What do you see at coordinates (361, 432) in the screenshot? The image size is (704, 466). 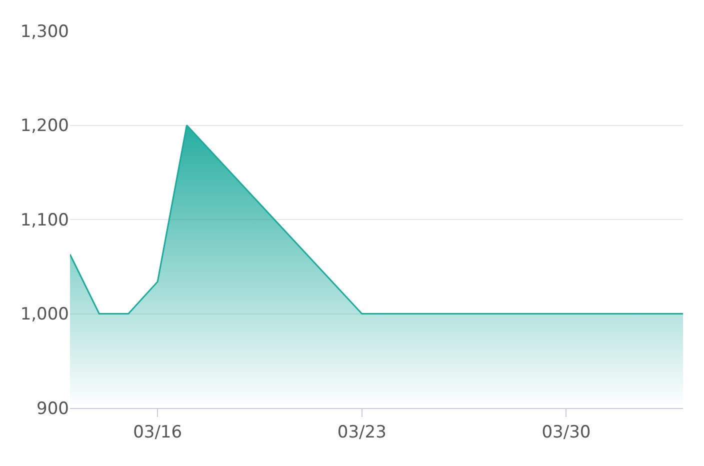 I see `x-tick-label: 03/23` at bounding box center [361, 432].